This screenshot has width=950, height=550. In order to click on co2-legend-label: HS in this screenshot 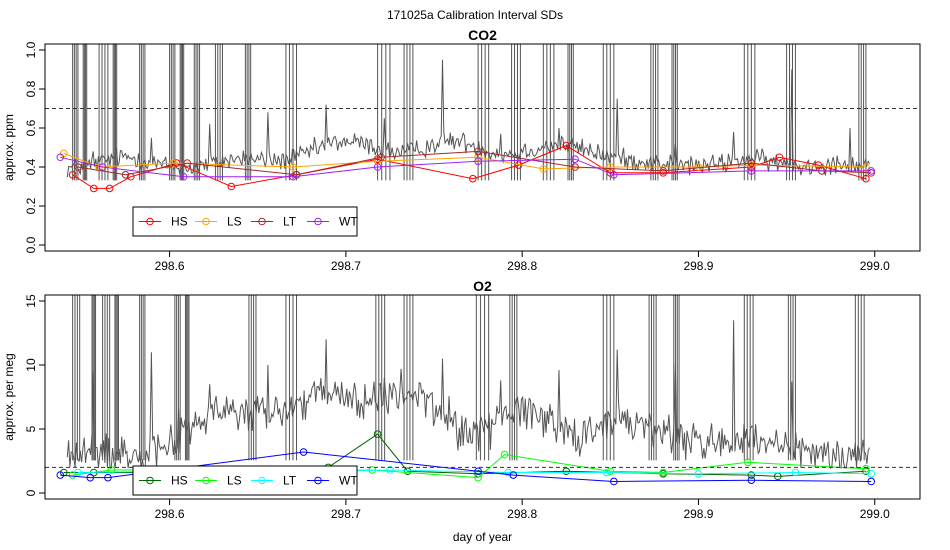, I will do `click(179, 222)`.